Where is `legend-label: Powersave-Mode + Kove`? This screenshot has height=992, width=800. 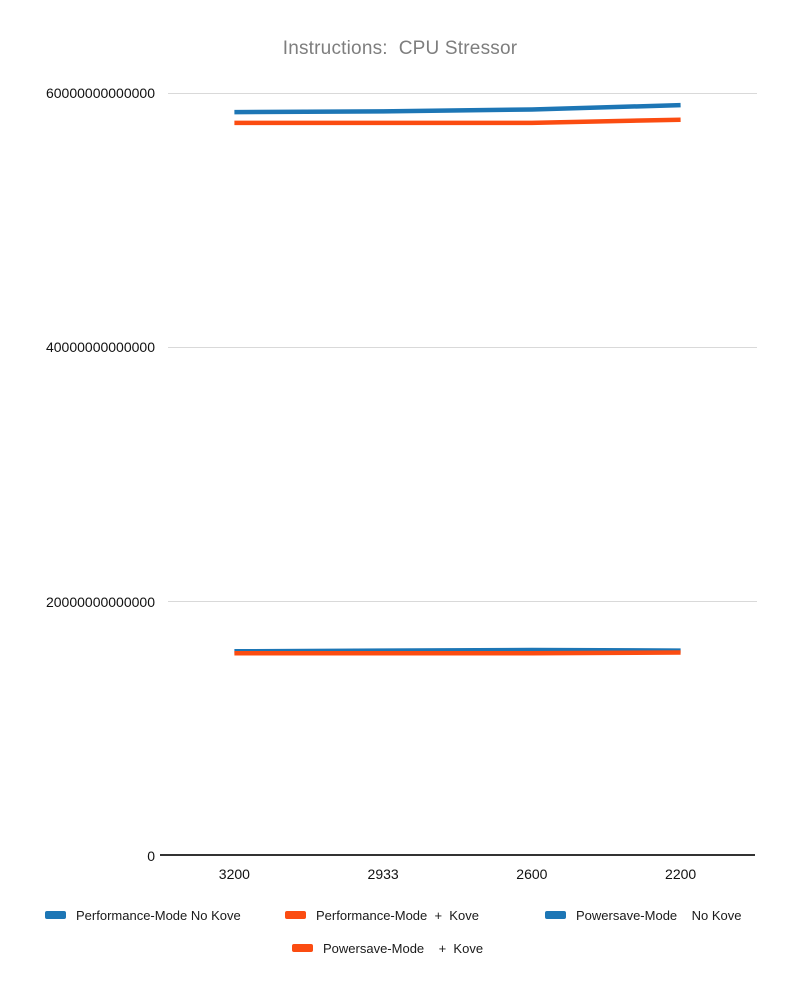
legend-label: Powersave-Mode + Kove is located at coordinates (403, 948).